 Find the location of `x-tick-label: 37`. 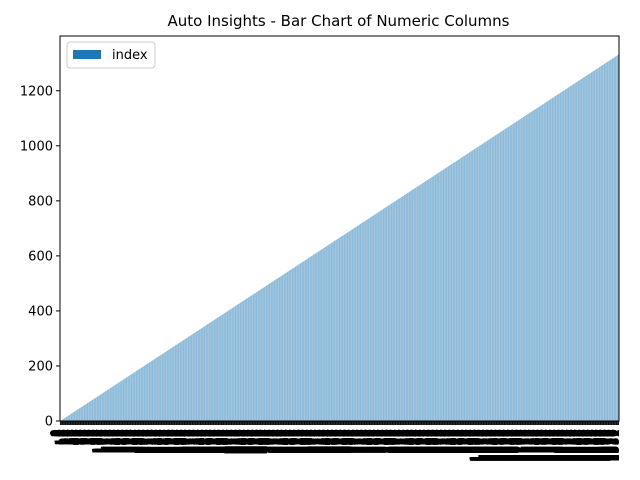

x-tick-label: 37 is located at coordinates (72, 437).